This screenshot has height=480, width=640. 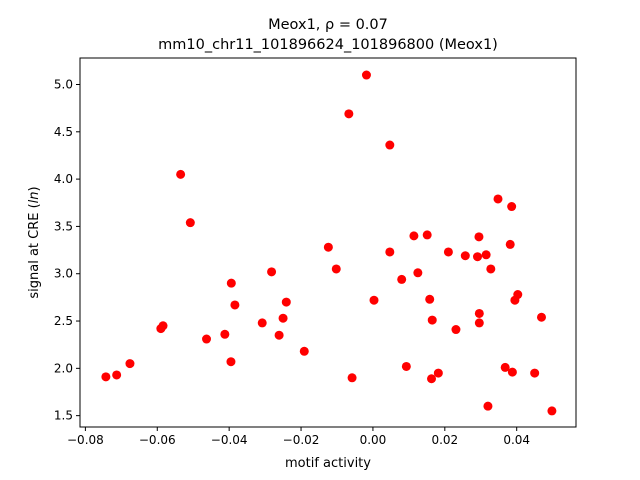 I want to click on x-axis-ticks: −0.08 −0.06 −0.04 −0.02 0.00 0.02 0.04, so click(x=298, y=437).